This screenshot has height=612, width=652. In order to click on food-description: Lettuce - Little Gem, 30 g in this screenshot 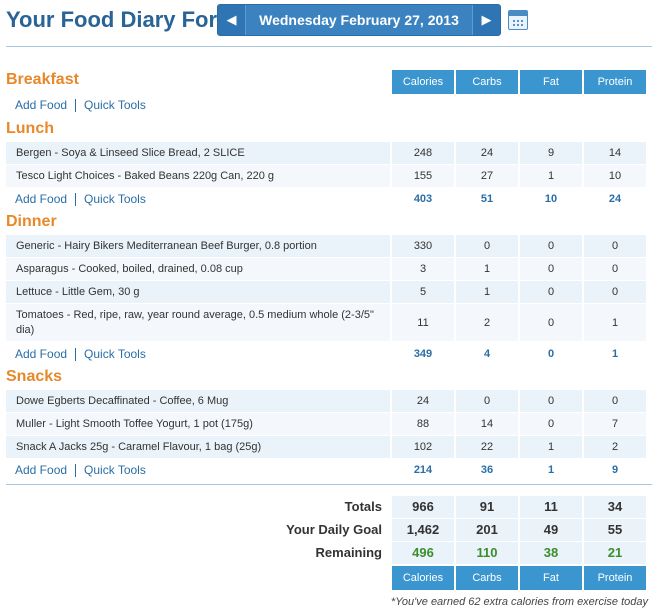, I will do `click(198, 292)`.